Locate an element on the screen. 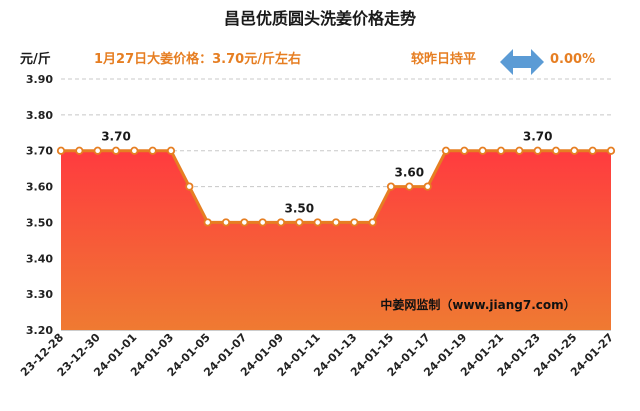 The image size is (640, 411). y-tick-label: 3.70 is located at coordinates (39, 151).